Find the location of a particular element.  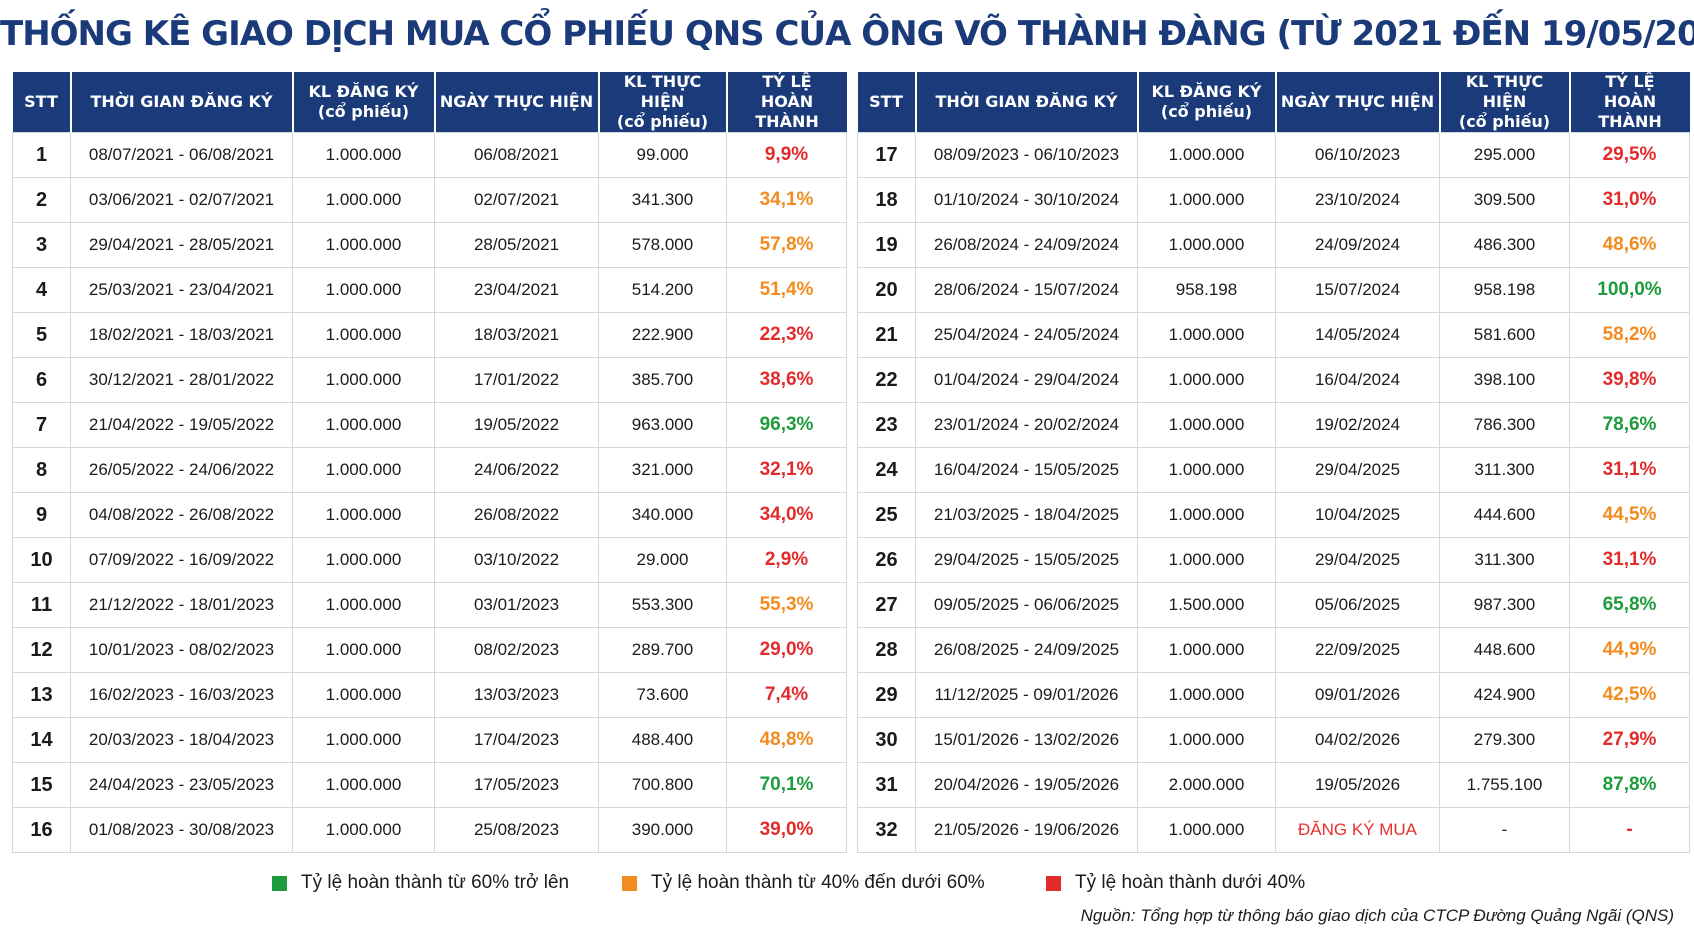

date-cell: 05/06/2025 is located at coordinates (1357, 605).